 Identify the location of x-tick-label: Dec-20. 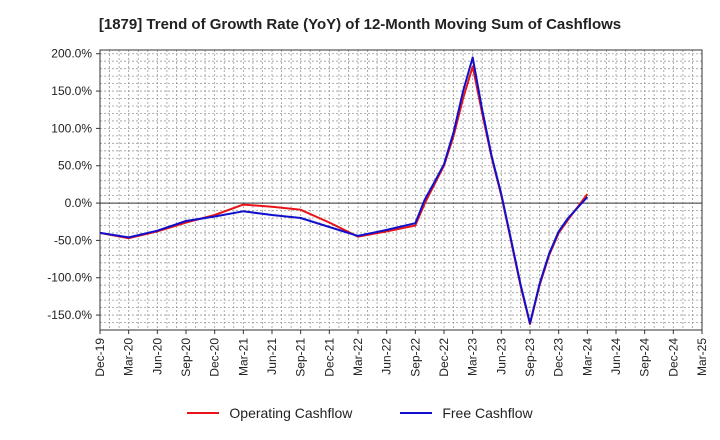
(215, 357).